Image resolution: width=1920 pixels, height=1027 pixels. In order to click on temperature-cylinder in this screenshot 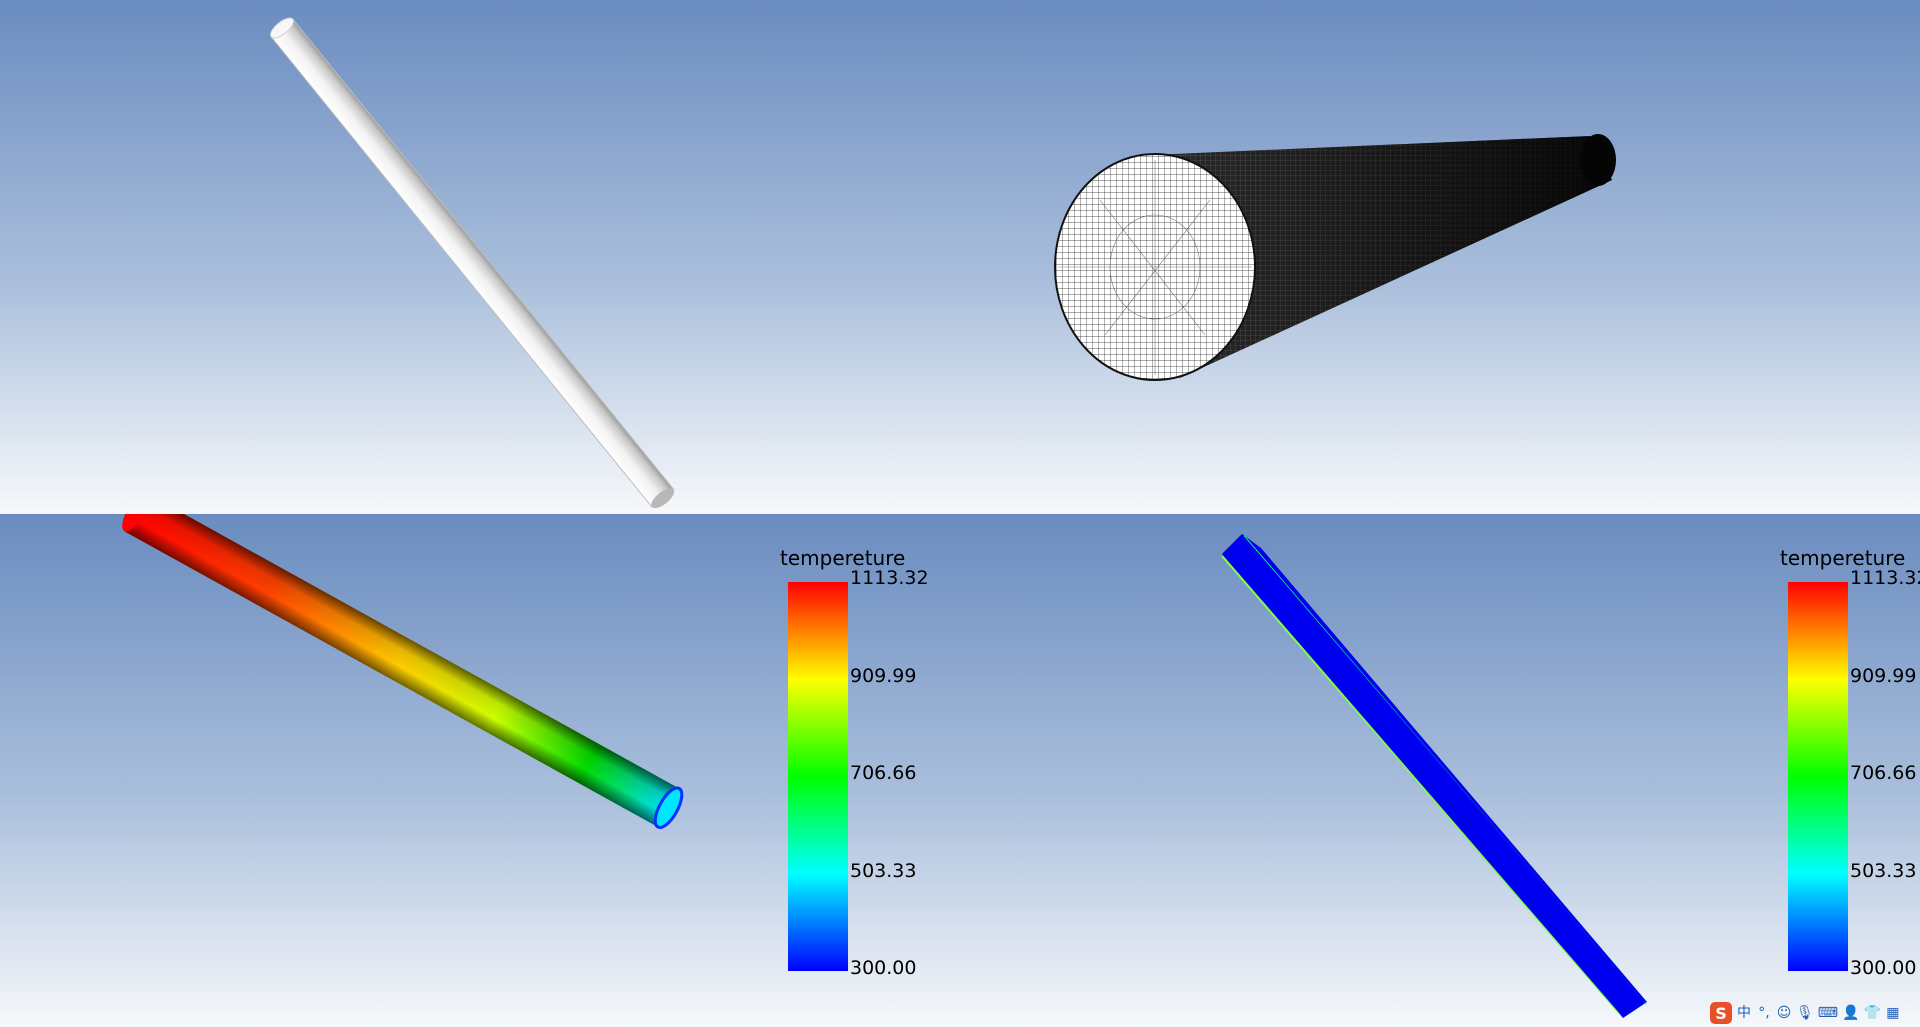, I will do `click(403, 671)`.